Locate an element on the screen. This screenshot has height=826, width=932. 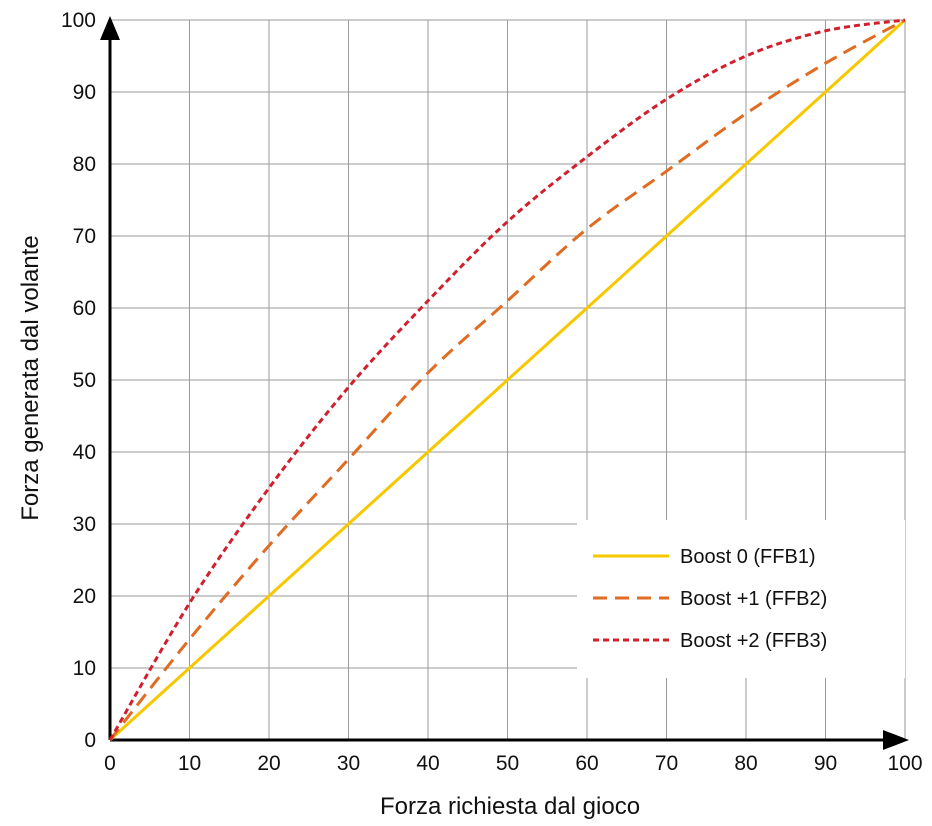
y-tick-label: 0 is located at coordinates (90, 740).